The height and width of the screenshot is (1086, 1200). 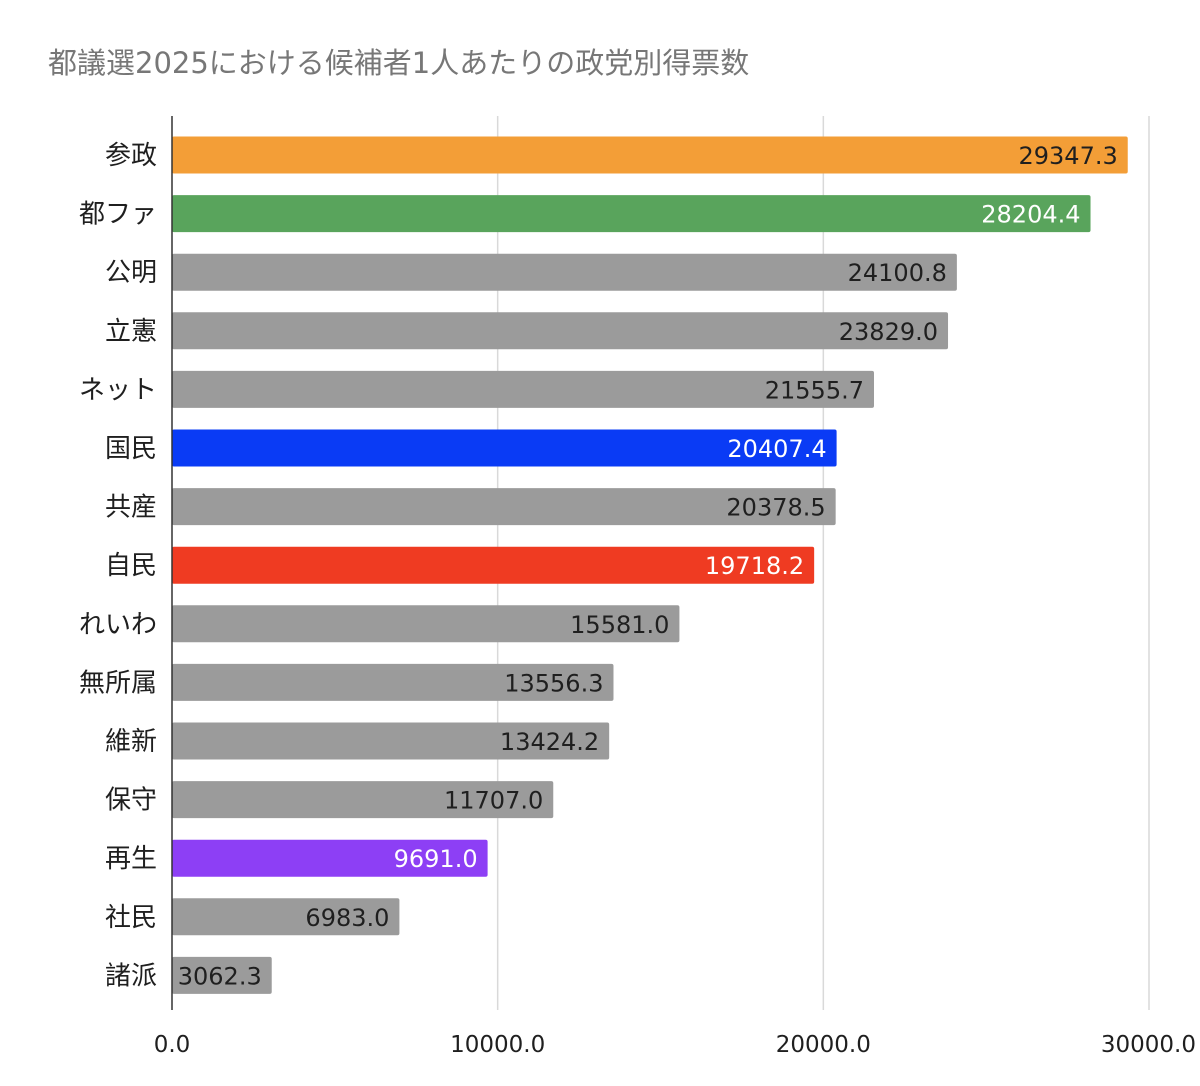 I want to click on x-tick-label: 30000.0, so click(x=1148, y=1045).